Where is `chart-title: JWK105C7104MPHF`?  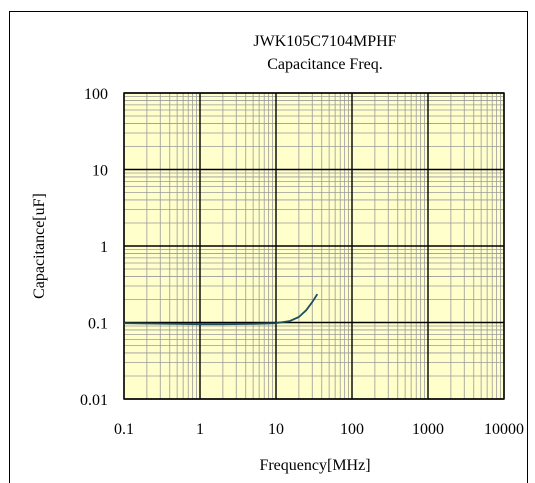 chart-title: JWK105C7104MPHF is located at coordinates (324, 41).